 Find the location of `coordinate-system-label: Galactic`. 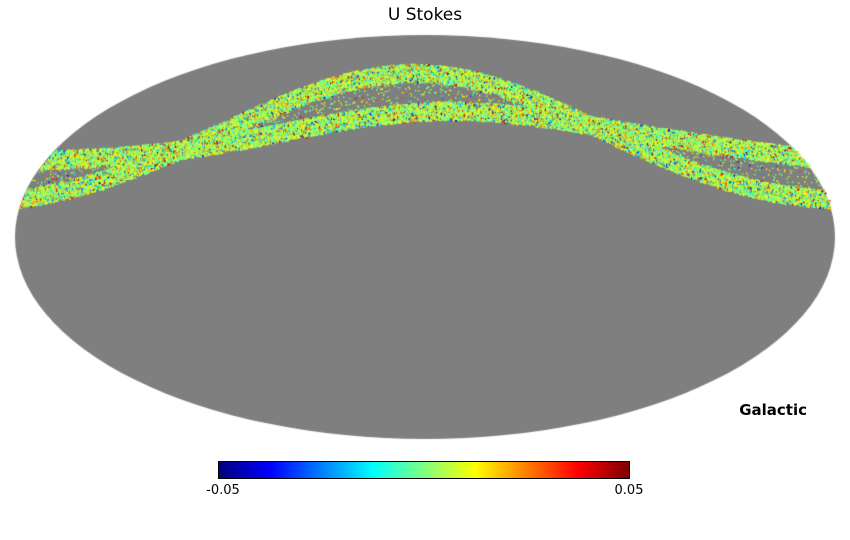

coordinate-system-label: Galactic is located at coordinates (773, 410).